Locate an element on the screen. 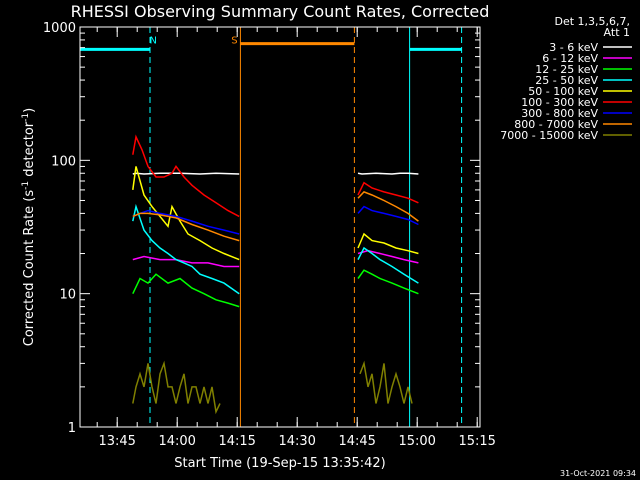 The height and width of the screenshot is (480, 640). legend-header: Det 1,3,5,6,7, is located at coordinates (592, 21).